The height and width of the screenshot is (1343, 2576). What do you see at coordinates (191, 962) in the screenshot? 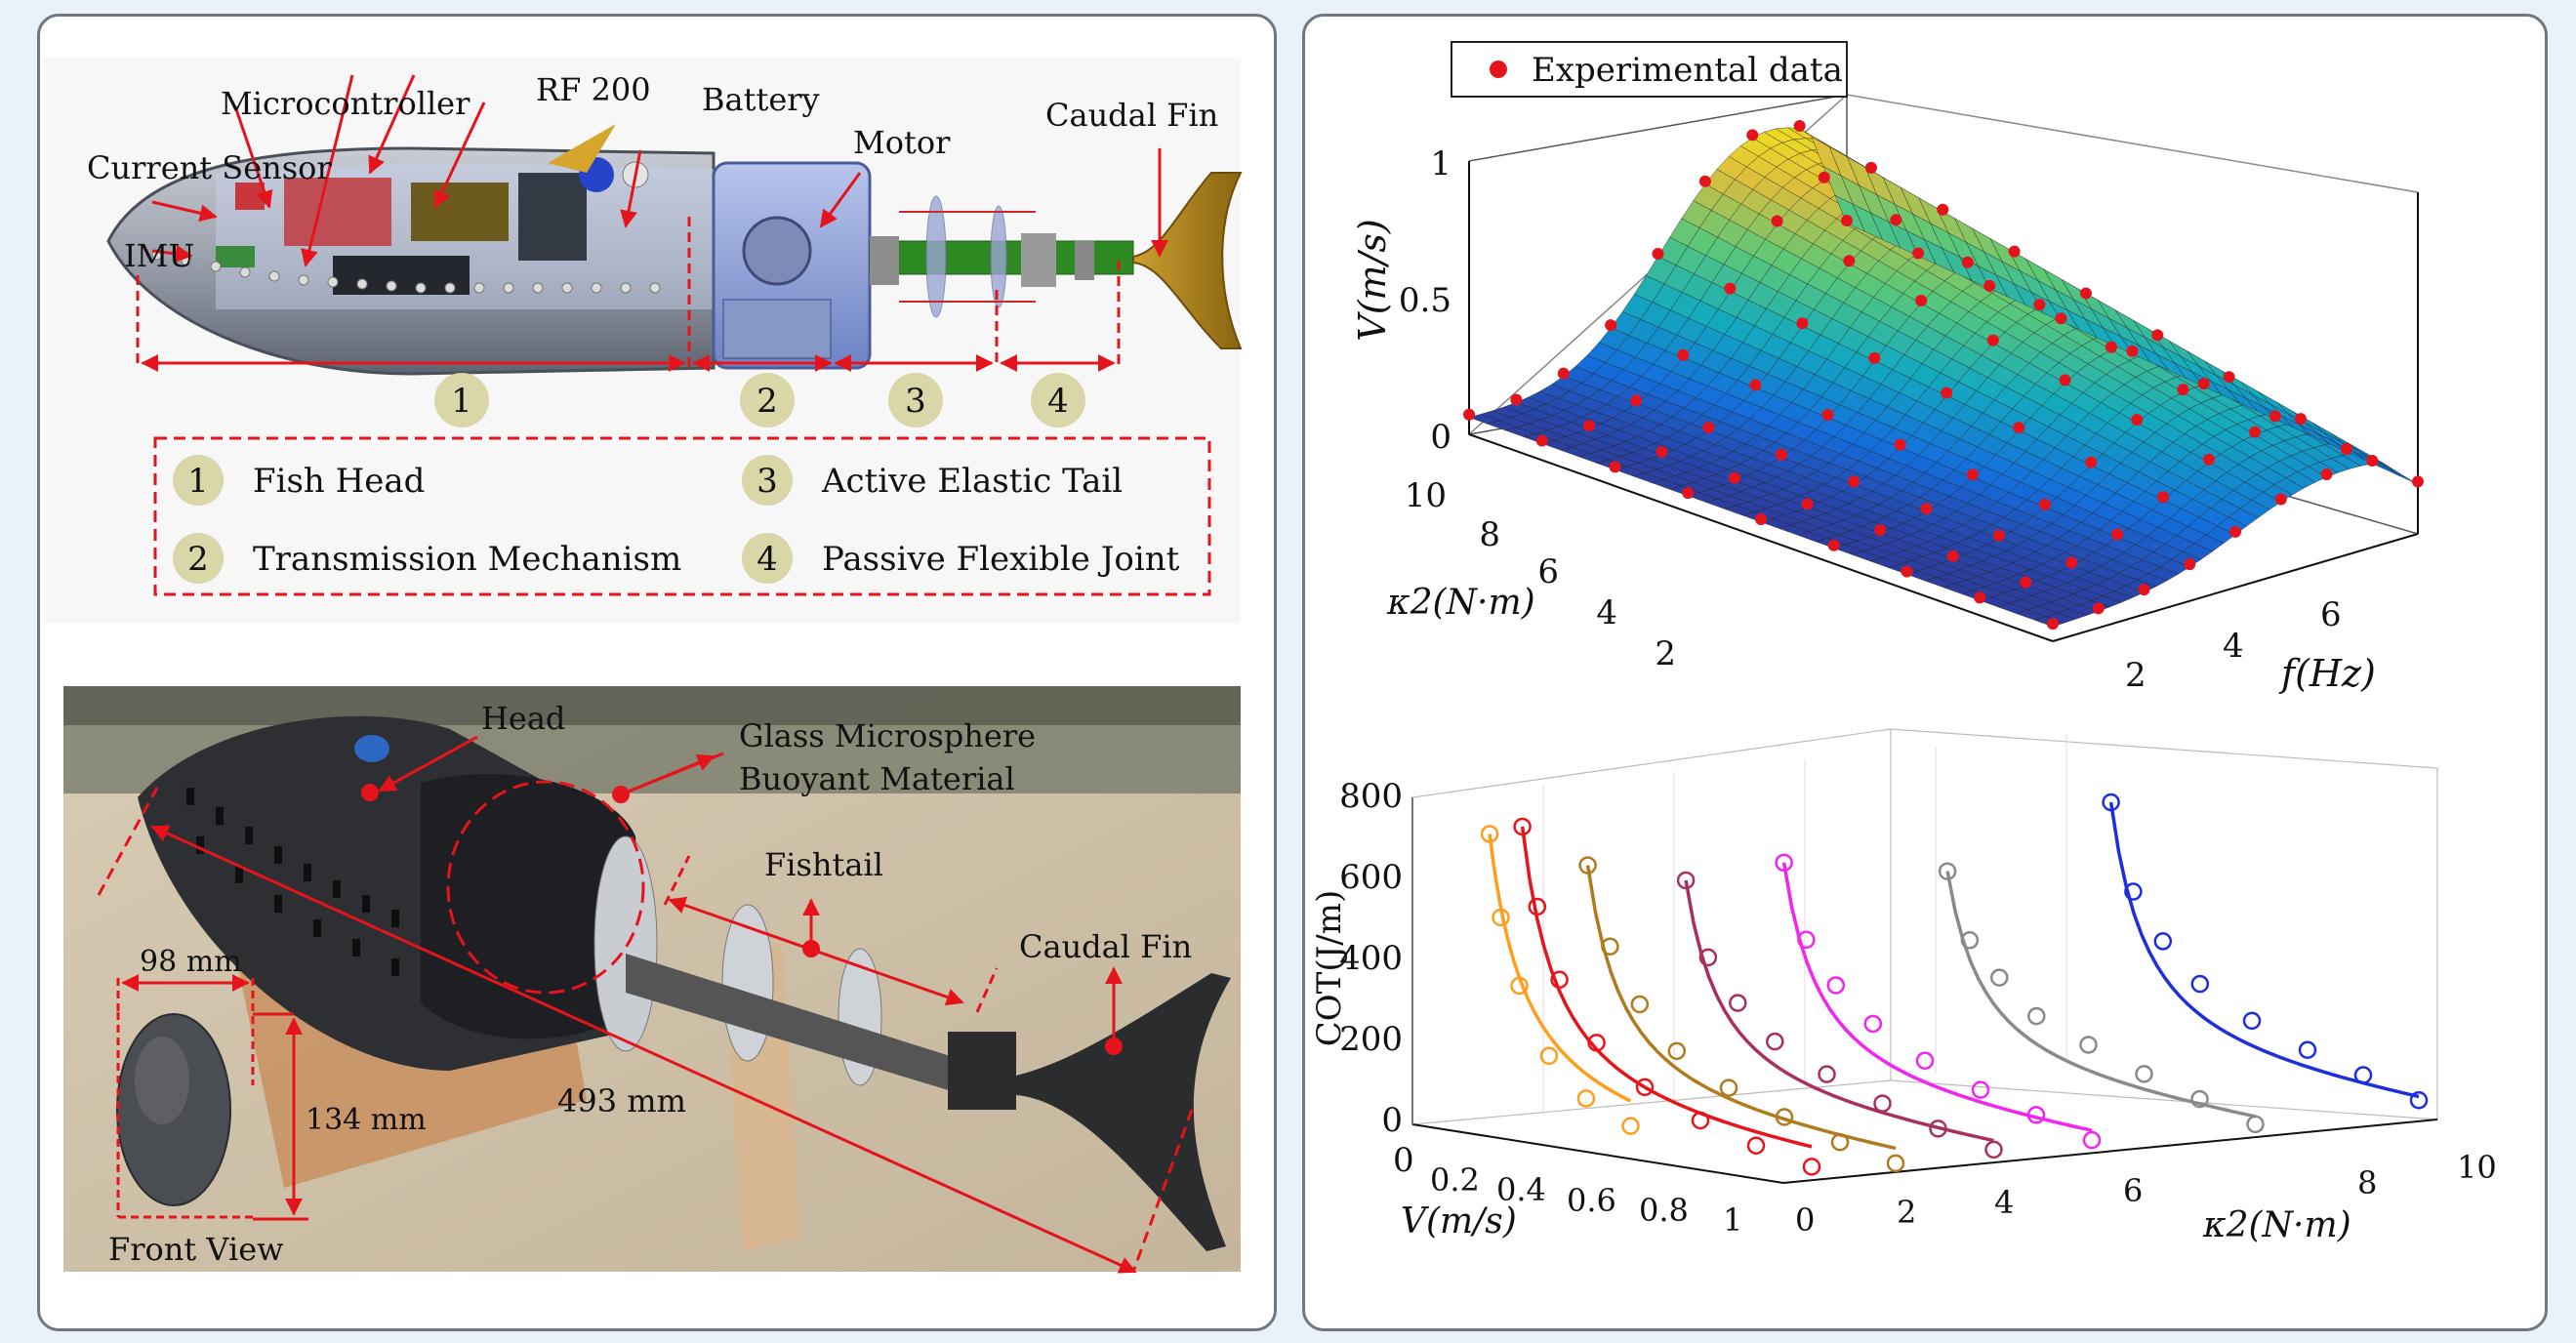
I see `photo-label-width: 98 mm` at bounding box center [191, 962].